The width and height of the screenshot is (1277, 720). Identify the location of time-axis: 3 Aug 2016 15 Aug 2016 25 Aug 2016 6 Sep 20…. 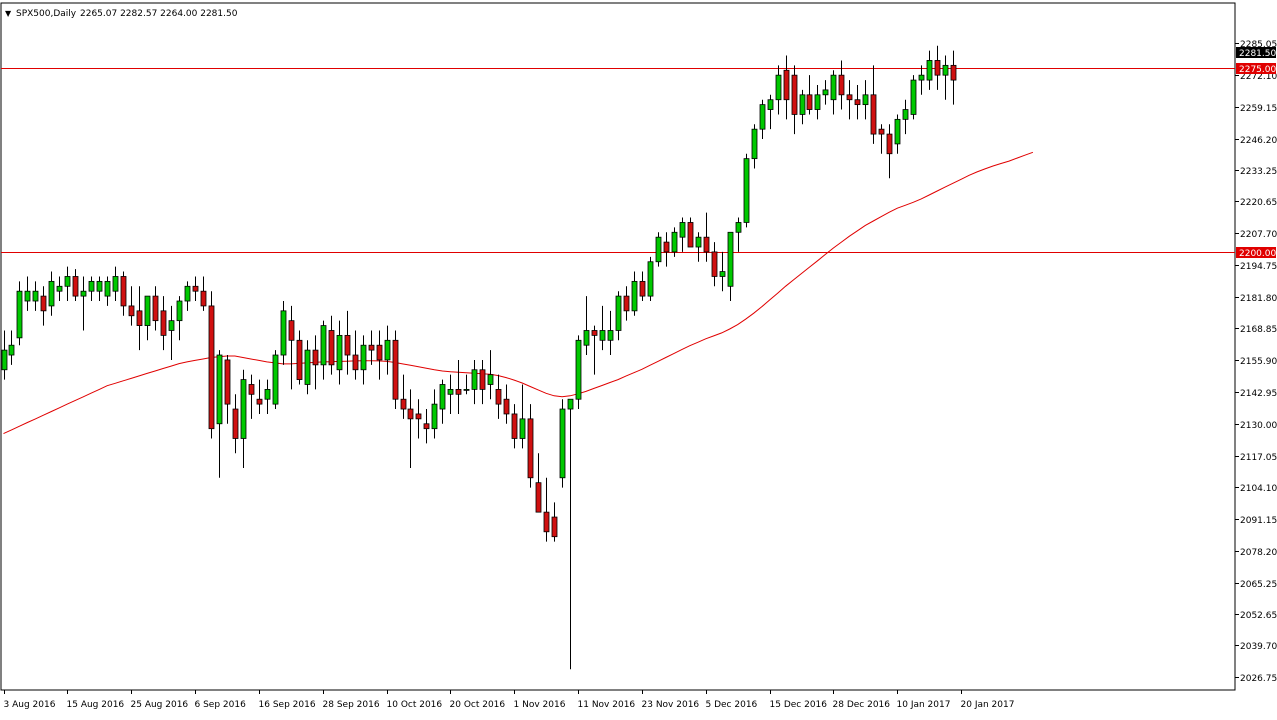
(509, 700).